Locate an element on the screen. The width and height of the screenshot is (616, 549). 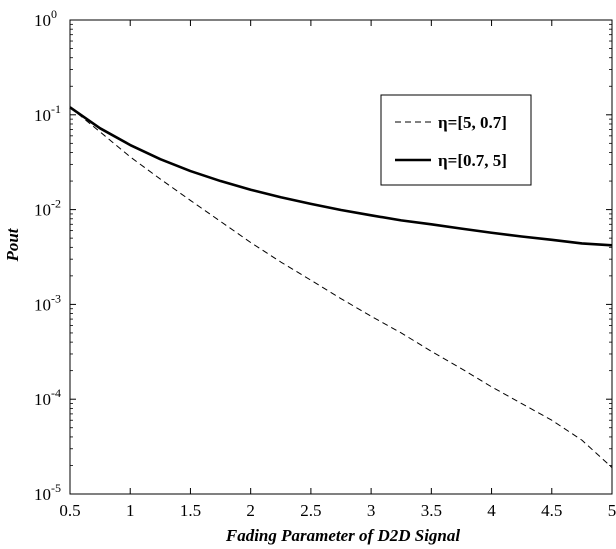
legend-box is located at coordinates (456, 140).